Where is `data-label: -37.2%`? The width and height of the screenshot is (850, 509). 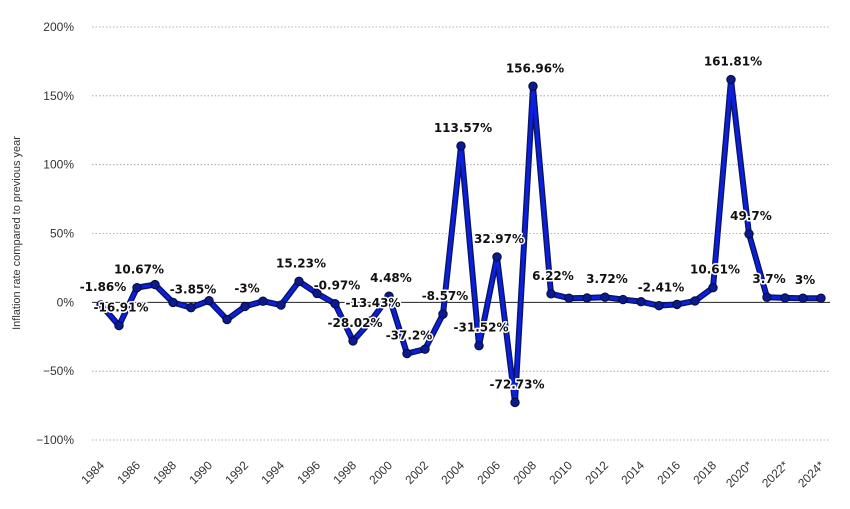
data-label: -37.2% is located at coordinates (409, 336).